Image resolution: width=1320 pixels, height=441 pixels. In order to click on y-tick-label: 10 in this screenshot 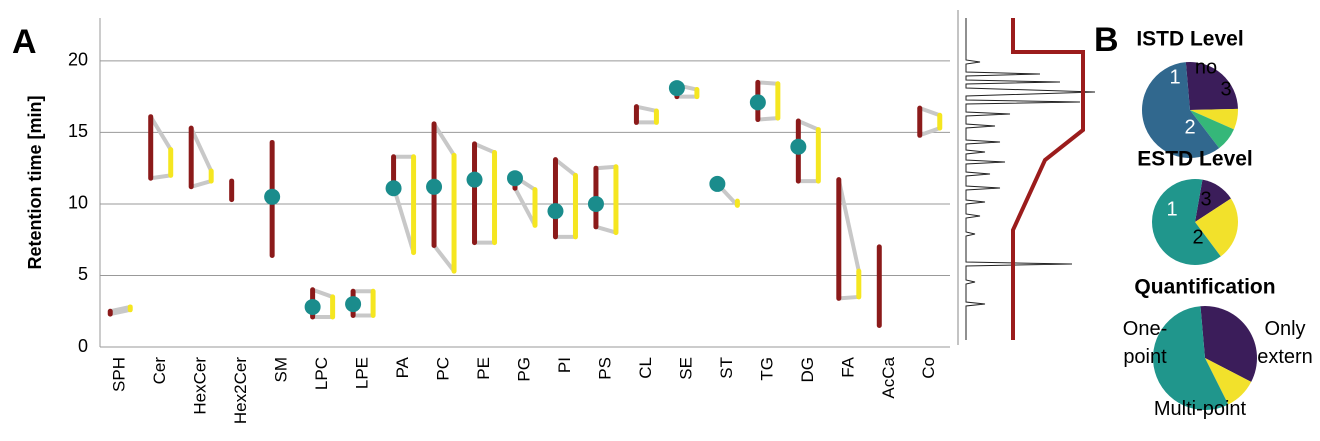, I will do `click(78, 203)`.